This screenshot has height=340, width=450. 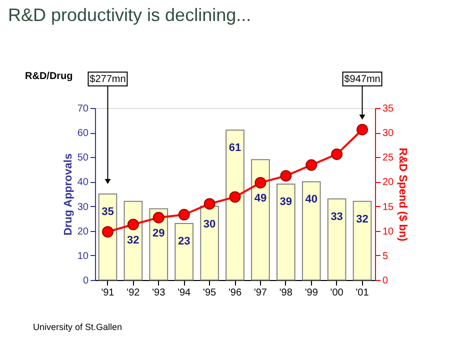 I want to click on data-label: 23, so click(x=184, y=241).